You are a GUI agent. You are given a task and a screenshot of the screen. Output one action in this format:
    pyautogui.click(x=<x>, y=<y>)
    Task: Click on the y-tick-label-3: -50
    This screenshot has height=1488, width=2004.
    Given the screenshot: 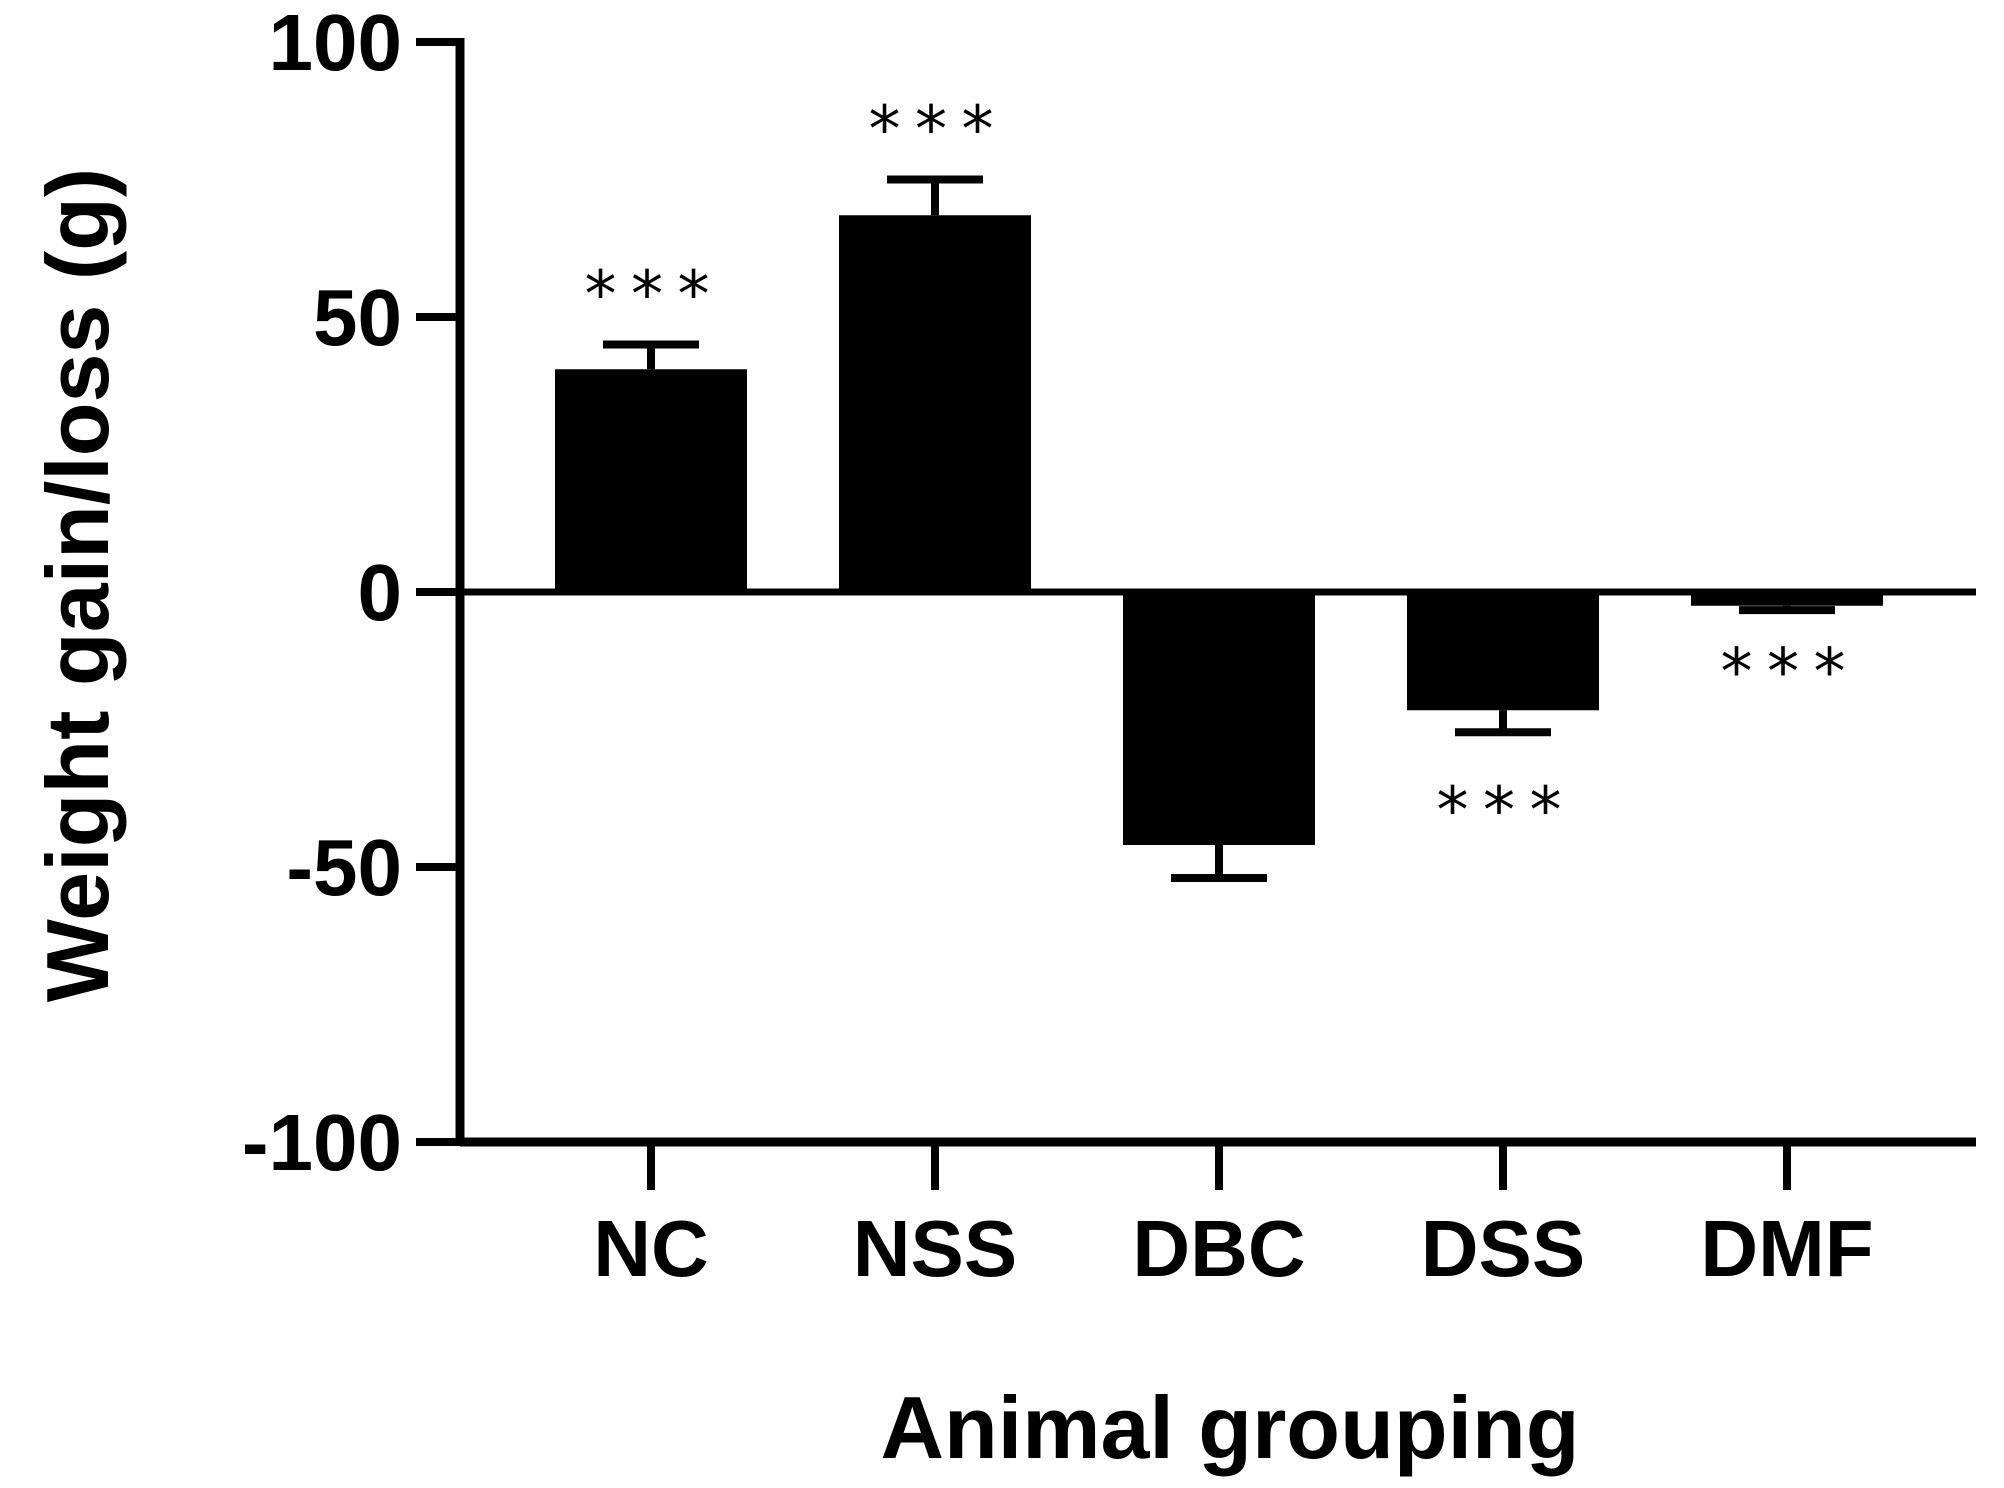 What is the action you would take?
    pyautogui.click(x=344, y=867)
    